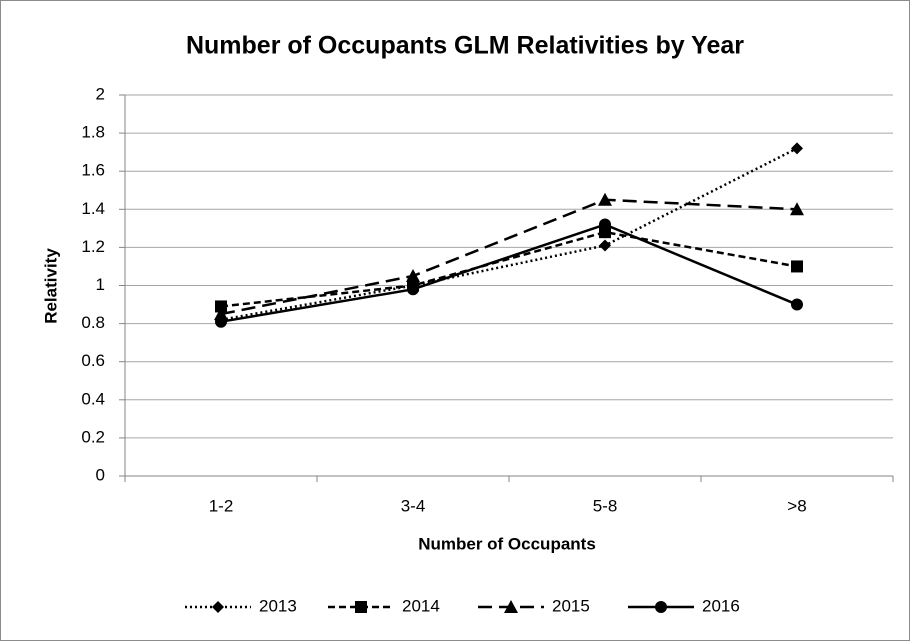  I want to click on y-tick-label: 0, so click(100, 474).